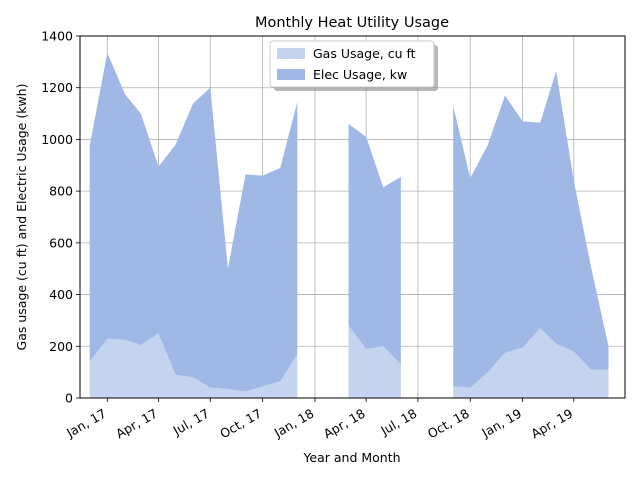  What do you see at coordinates (60, 217) in the screenshot?
I see `y-axis: 0 200 400 600 800 1000 1200 1400` at bounding box center [60, 217].